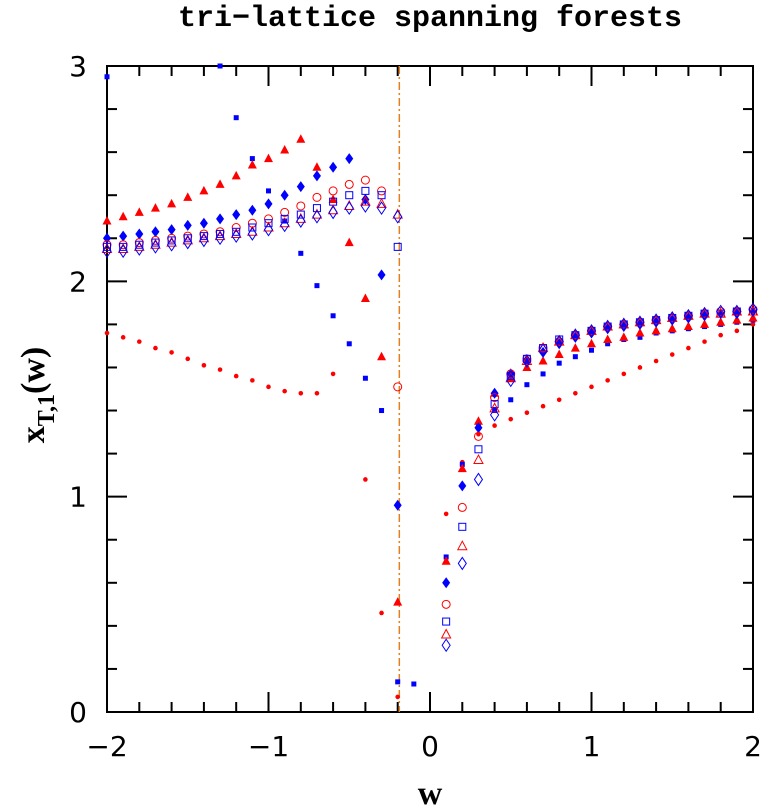 The image size is (766, 810). I want to click on x-tick-label: 0, so click(430, 746).